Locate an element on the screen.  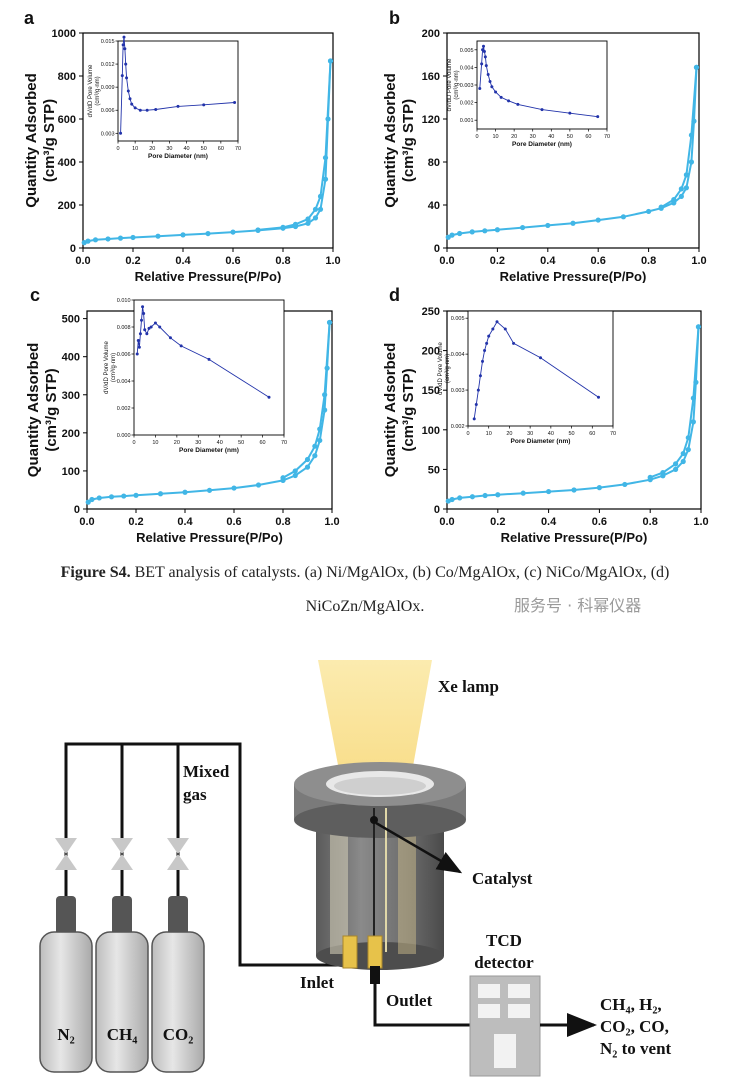
vent-label-2: CO₂, CO, is located at coordinates (634, 1026).